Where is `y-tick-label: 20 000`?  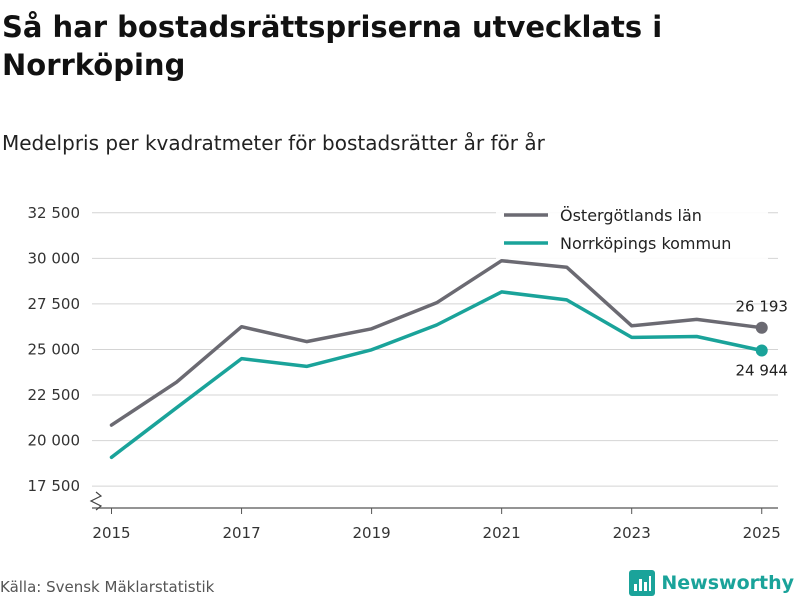 y-tick-label: 20 000 is located at coordinates (54, 441).